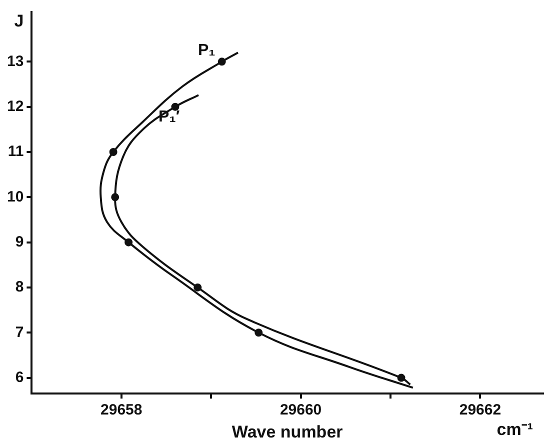  What do you see at coordinates (301, 410) in the screenshot?
I see `x-tick-label: 29660` at bounding box center [301, 410].